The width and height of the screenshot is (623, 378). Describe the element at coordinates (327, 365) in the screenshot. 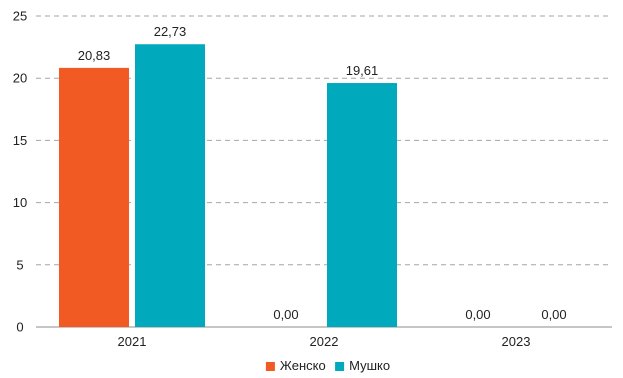

I see `legend: Женско Мушко` at that location.